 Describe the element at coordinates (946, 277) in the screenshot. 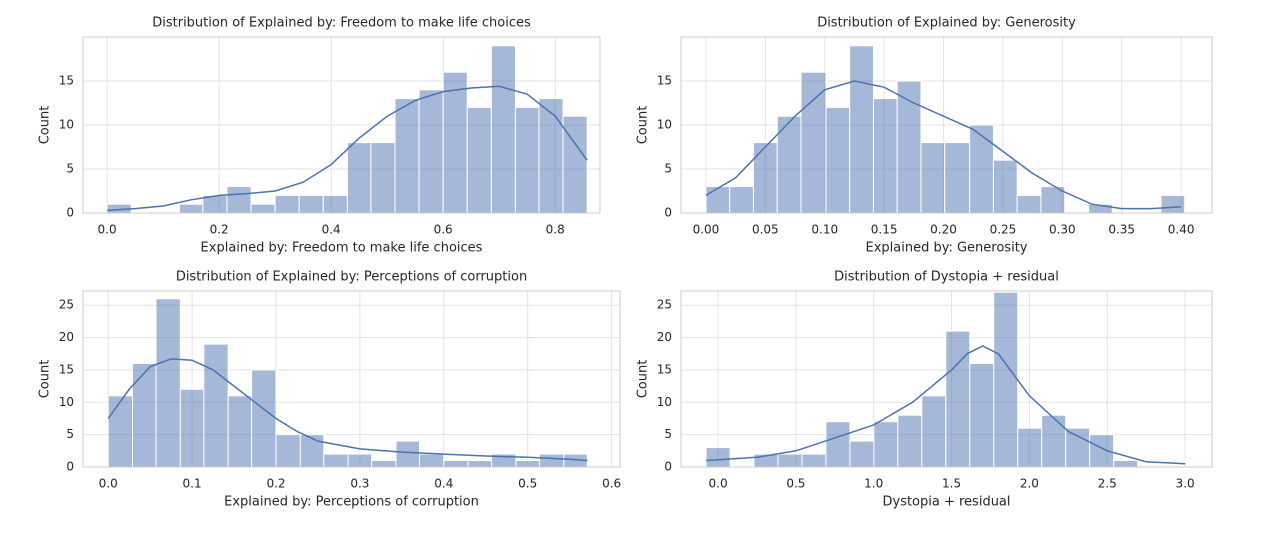

I see `chart-title: Distribution of Dystopia + residual` at that location.